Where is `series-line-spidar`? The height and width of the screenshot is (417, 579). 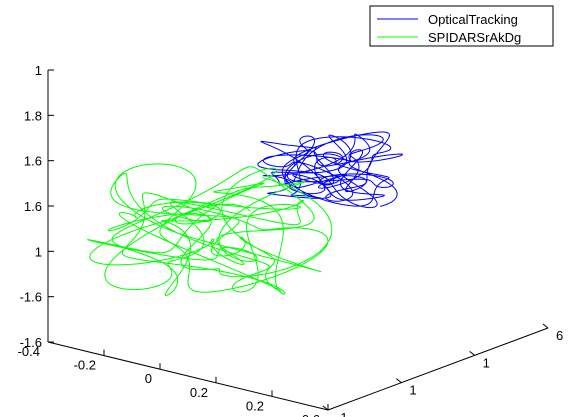
series-line-spidar is located at coordinates (210, 229).